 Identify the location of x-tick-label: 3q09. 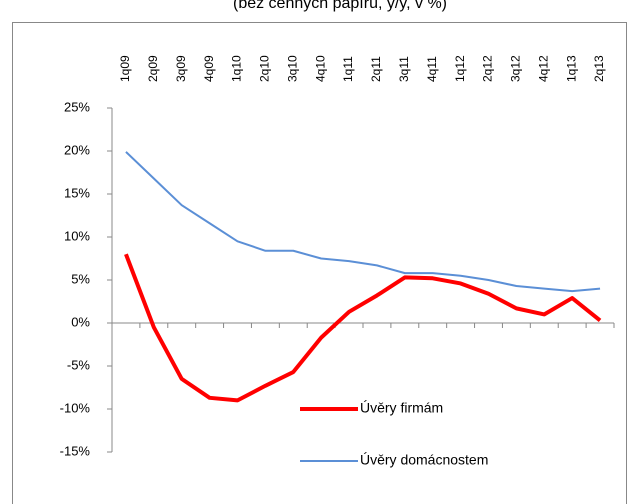
(181, 68).